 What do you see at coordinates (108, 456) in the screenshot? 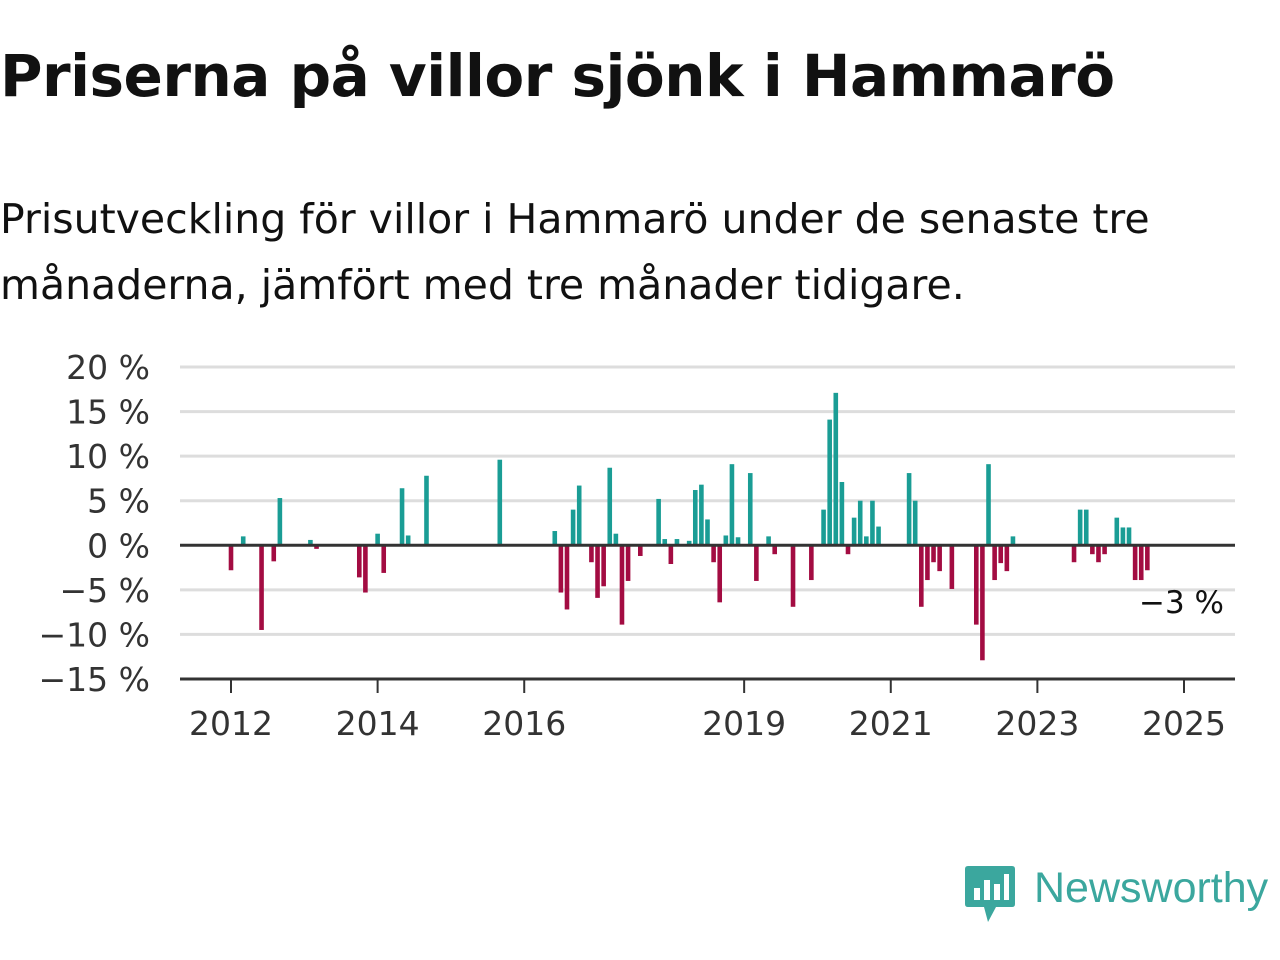
I see `y-tick-label: 10 %` at bounding box center [108, 456].